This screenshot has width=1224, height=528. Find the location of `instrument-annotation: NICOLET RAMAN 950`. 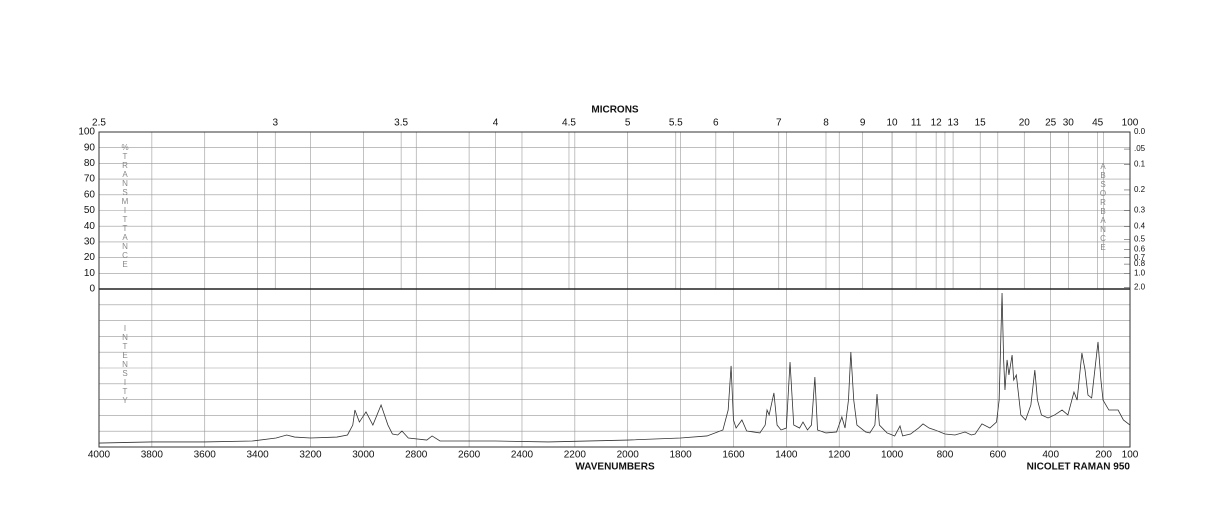

instrument-annotation: NICOLET RAMAN 950 is located at coordinates (1079, 467).